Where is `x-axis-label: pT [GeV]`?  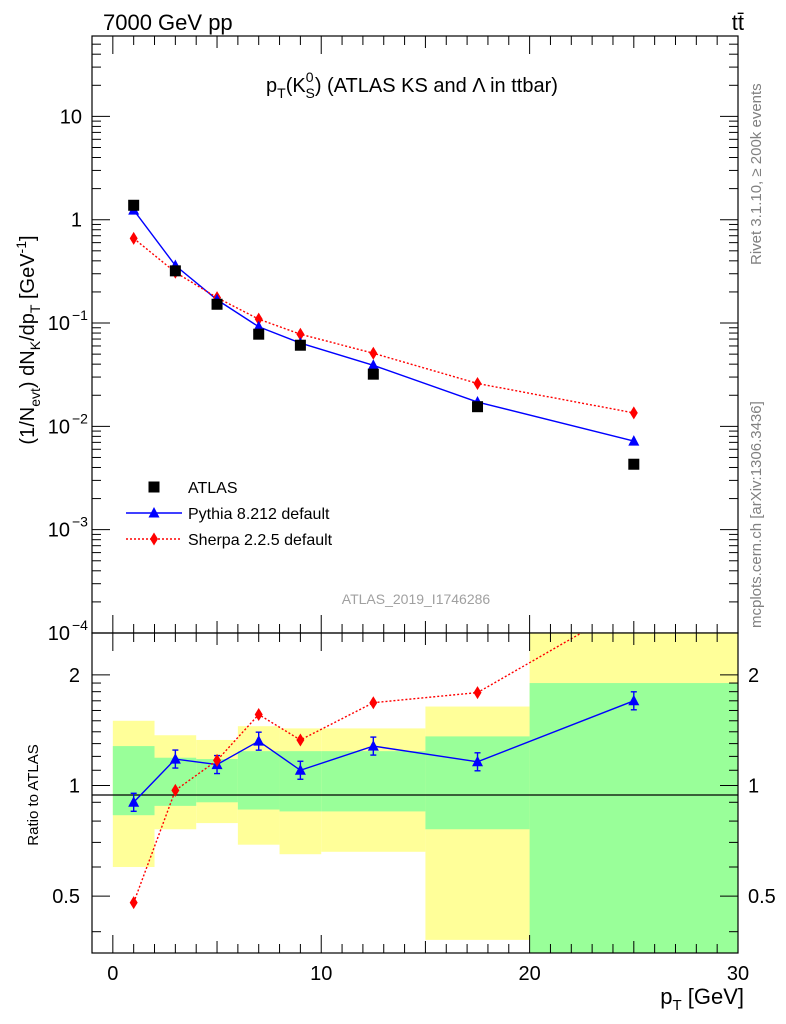
x-axis-label: pT [GeV] is located at coordinates (702, 999).